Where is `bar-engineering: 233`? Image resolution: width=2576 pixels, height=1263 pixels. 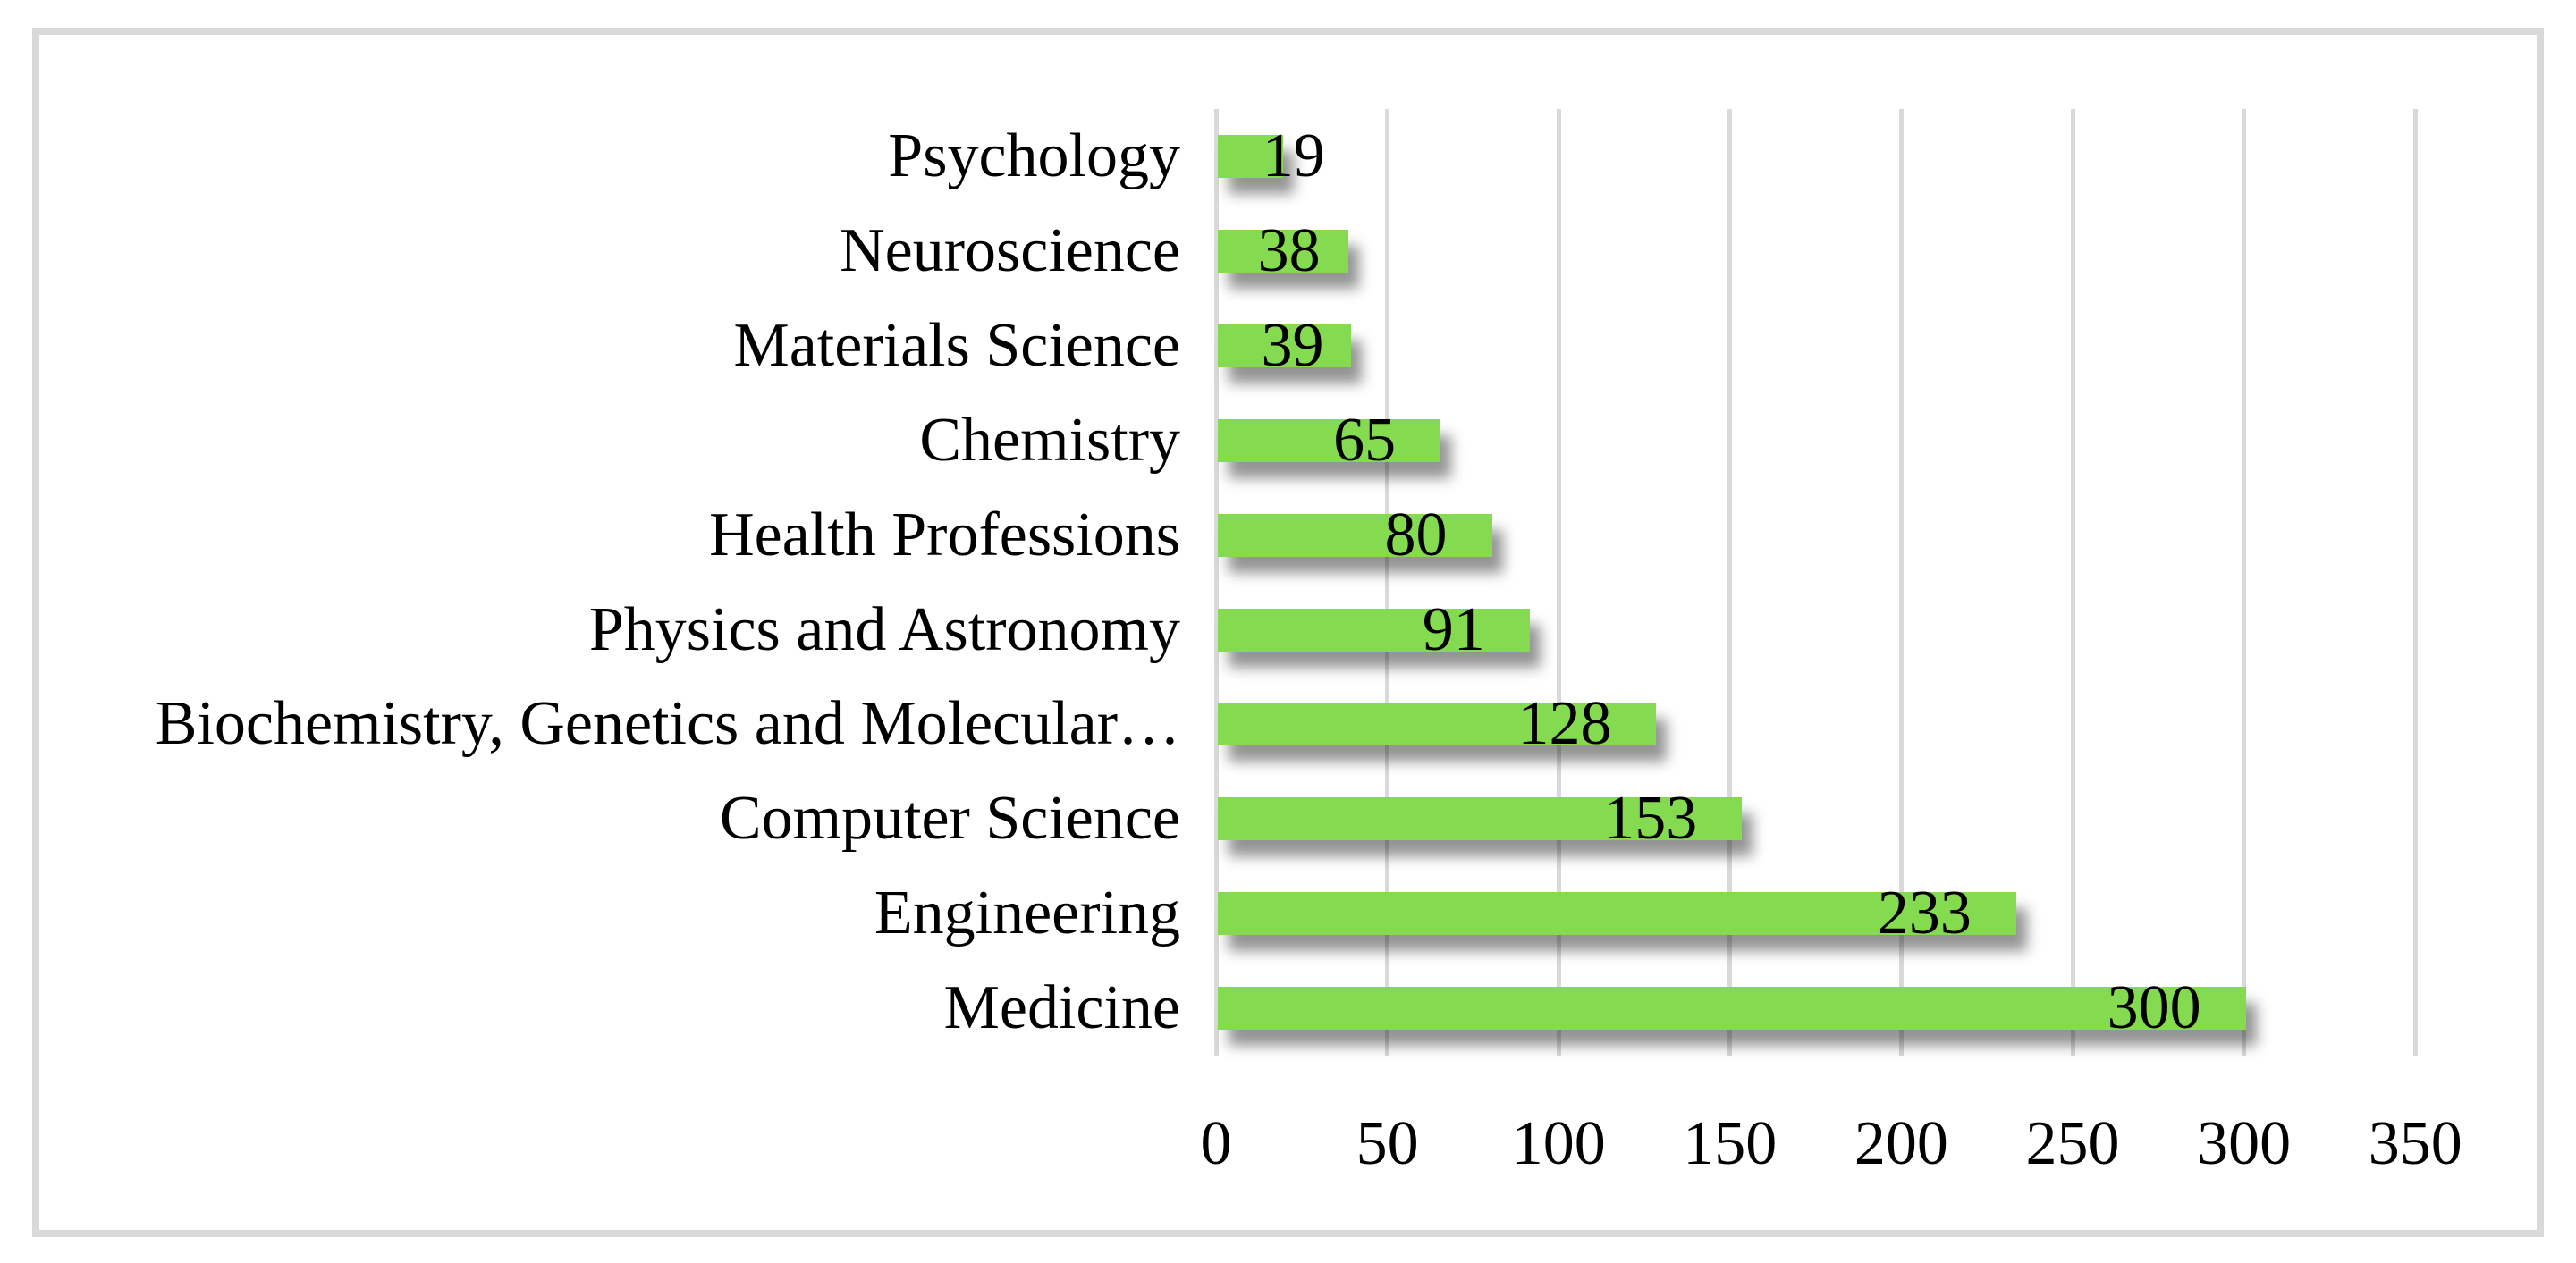 bar-engineering: 233 is located at coordinates (1617, 913).